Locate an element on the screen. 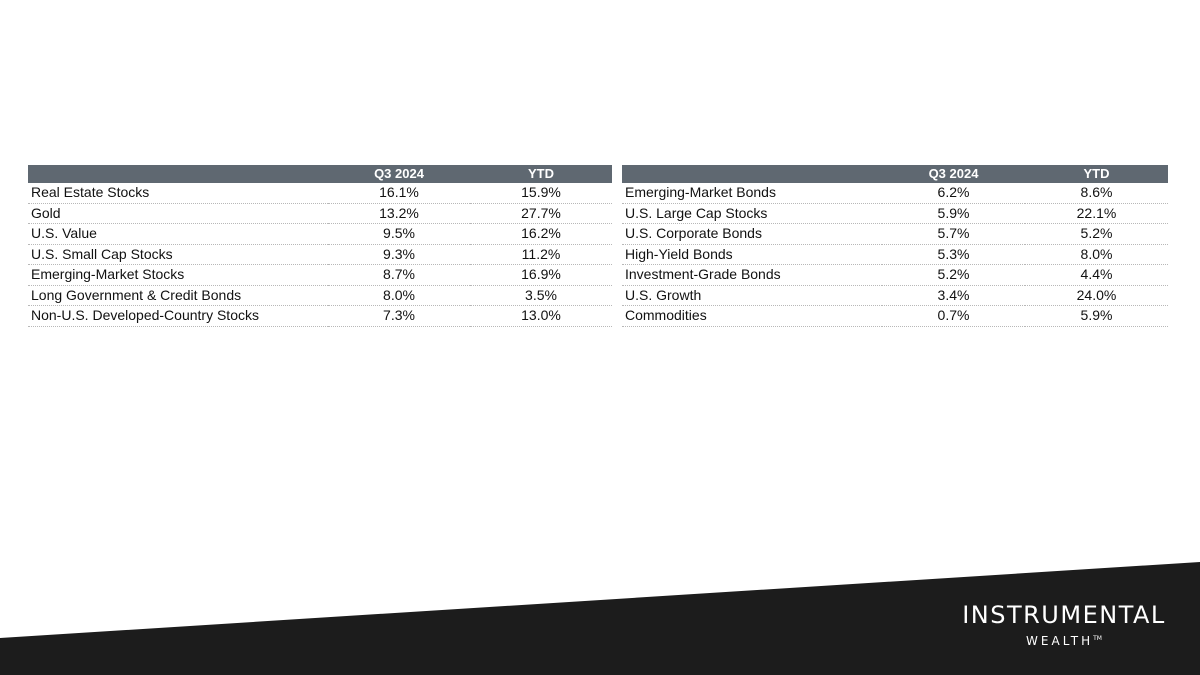 This screenshot has height=675, width=1200. ytd-return: 5.9% is located at coordinates (1096, 316).